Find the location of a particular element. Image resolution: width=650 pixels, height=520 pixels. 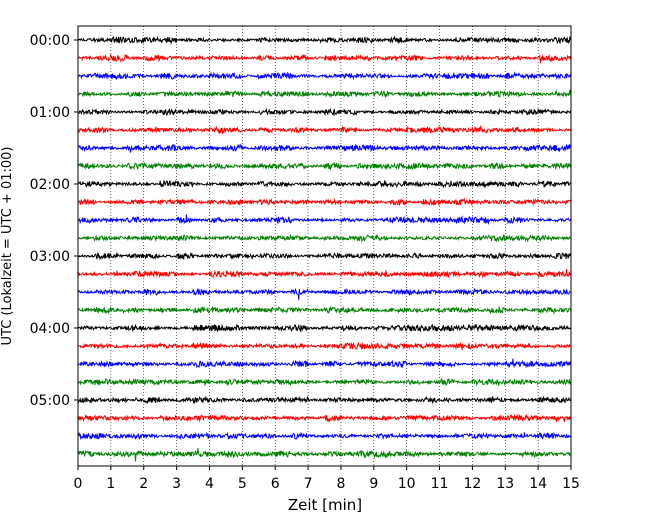

y-tick-label-00:00: 00:00 is located at coordinates (50, 41).